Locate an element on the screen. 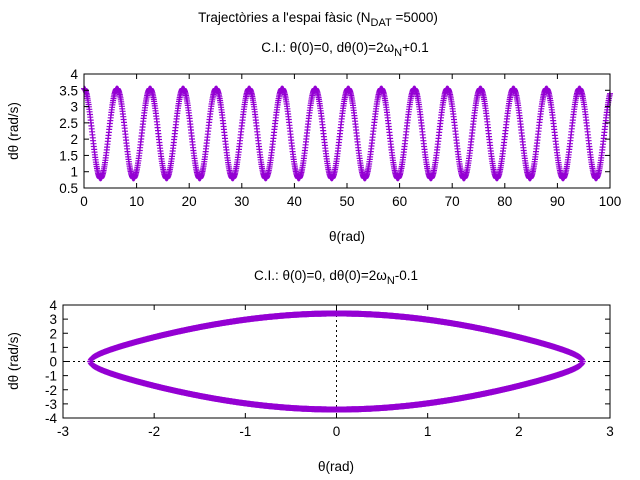 This screenshot has width=640, height=480. bottom-plot-xlabel: θ(rad) is located at coordinates (336, 466).